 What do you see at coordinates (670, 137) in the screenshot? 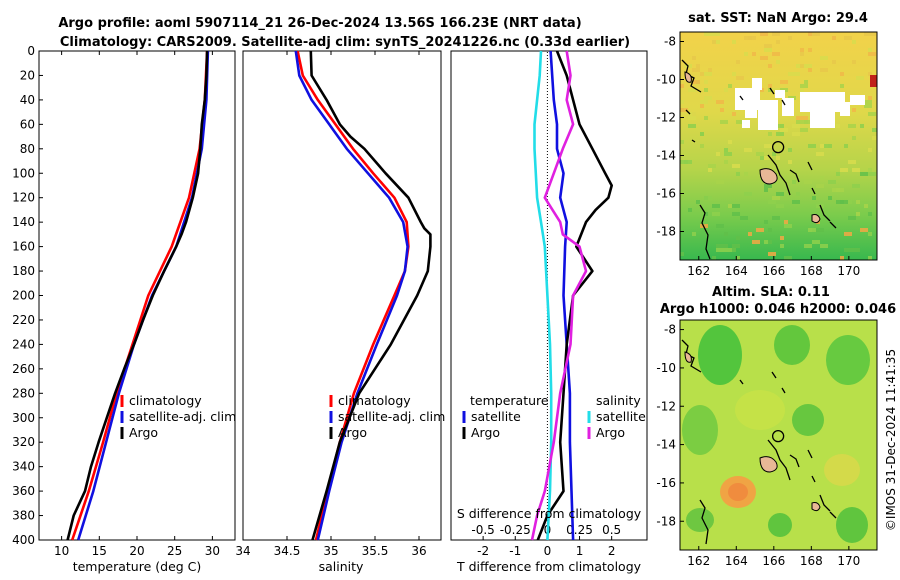
I see `sst-lat-ticks: -8 -10 -12 -14 -16 -18` at bounding box center [670, 137].